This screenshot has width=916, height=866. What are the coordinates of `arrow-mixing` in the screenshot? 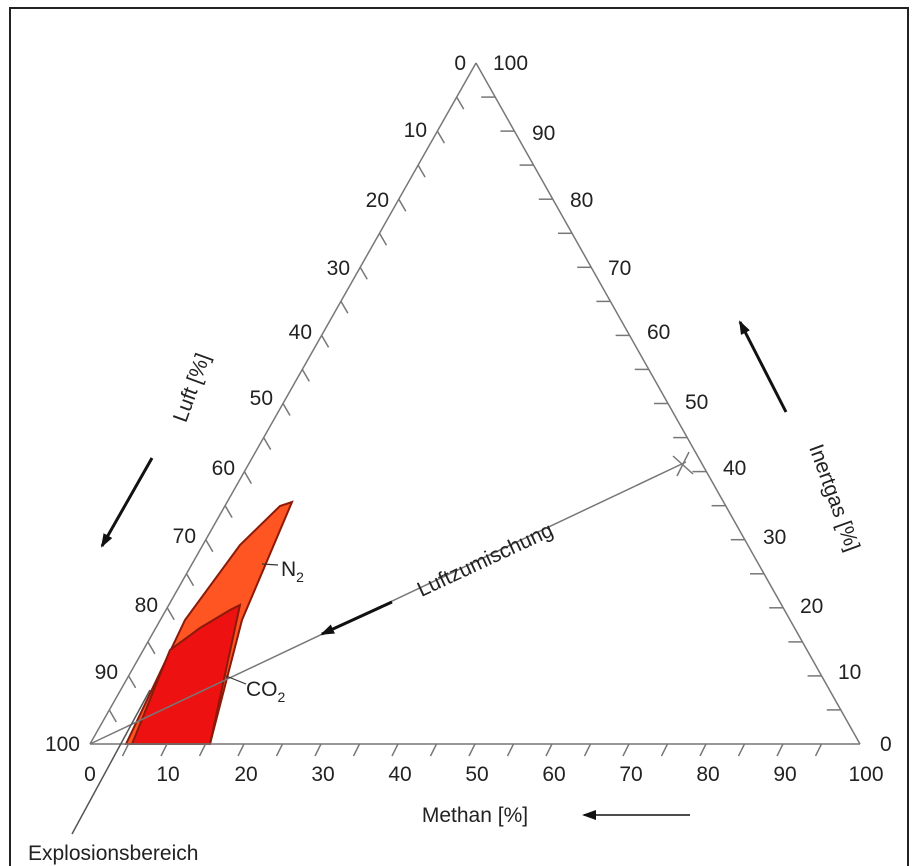 It's located at (356, 618).